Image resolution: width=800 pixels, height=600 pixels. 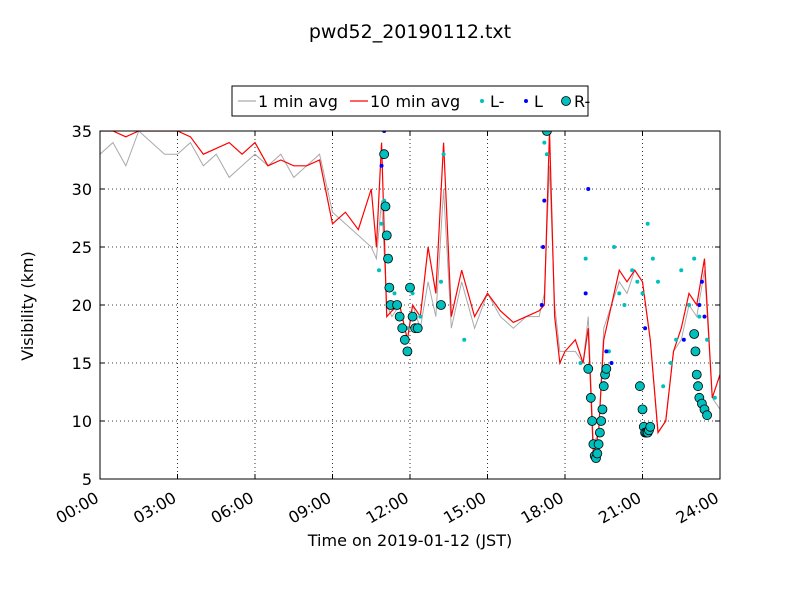 I want to click on legend: 1 min avg 10 min avg L- L R-, so click(x=410, y=101).